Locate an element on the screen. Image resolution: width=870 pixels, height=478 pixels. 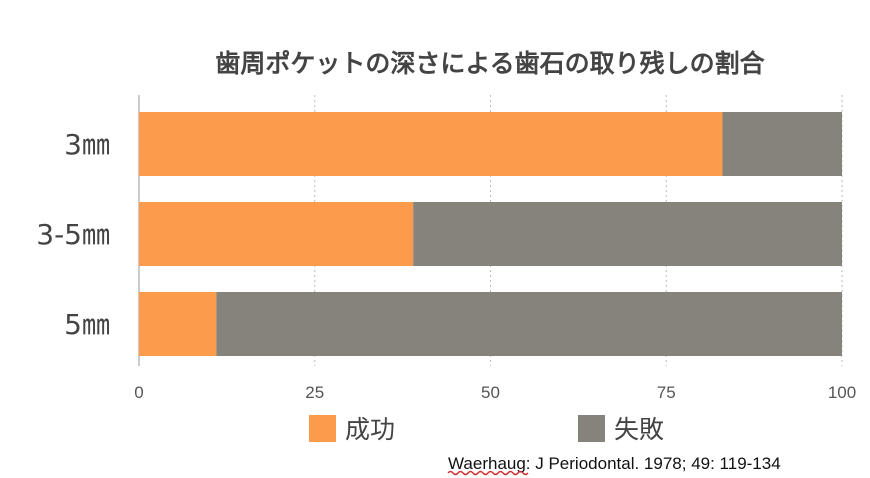
category-label: 5㎜ is located at coordinates (87, 324).